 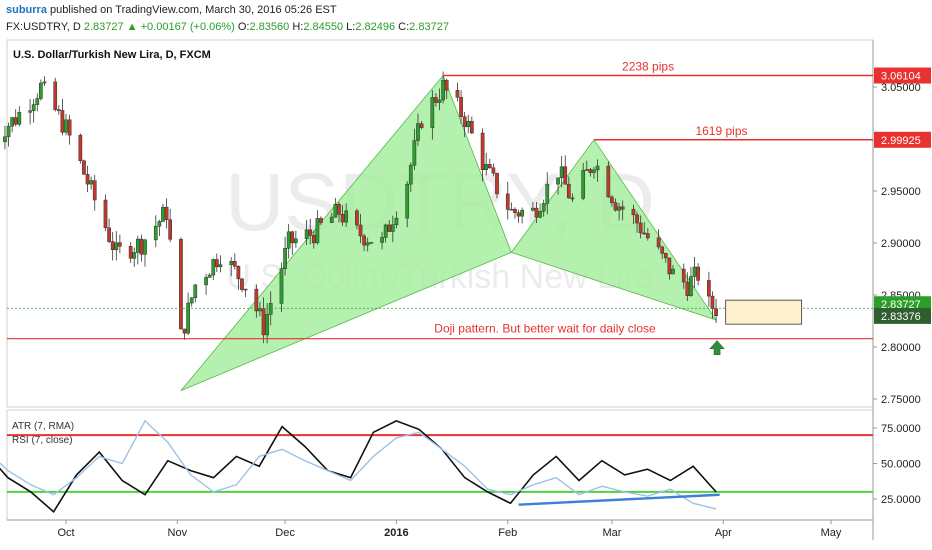 What do you see at coordinates (901, 244) in the screenshot?
I see `price-tick-label: 2.90000` at bounding box center [901, 244].